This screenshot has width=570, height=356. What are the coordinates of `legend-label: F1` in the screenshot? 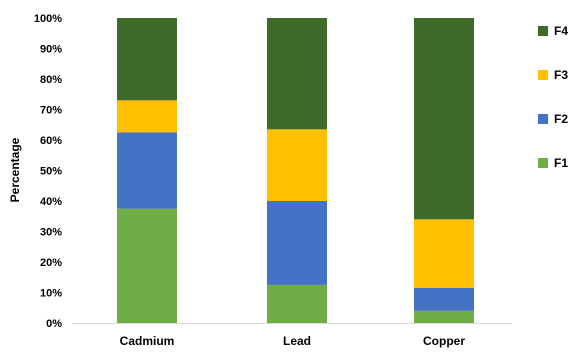 It's located at (561, 163).